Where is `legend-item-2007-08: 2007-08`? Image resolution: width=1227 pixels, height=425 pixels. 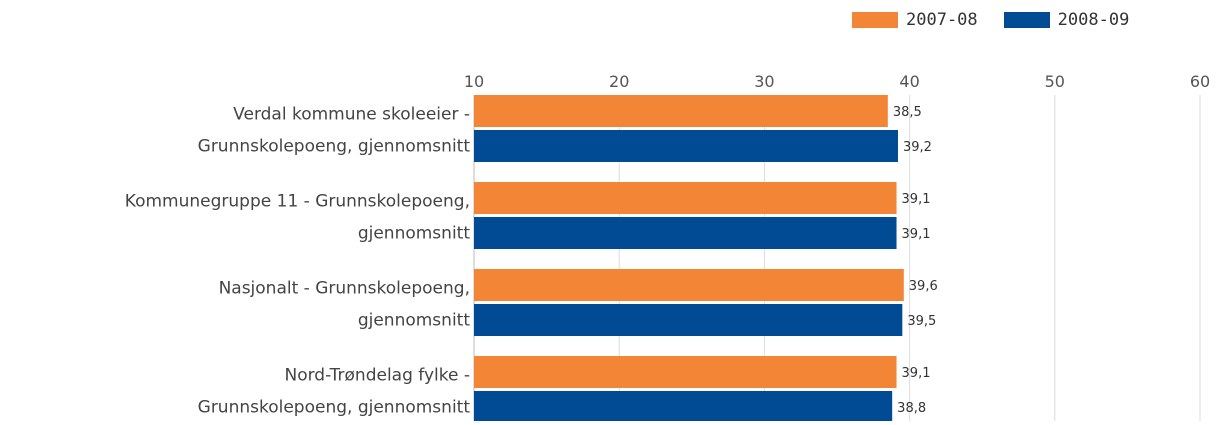 legend-item-2007-08: 2007-08 is located at coordinates (915, 20).